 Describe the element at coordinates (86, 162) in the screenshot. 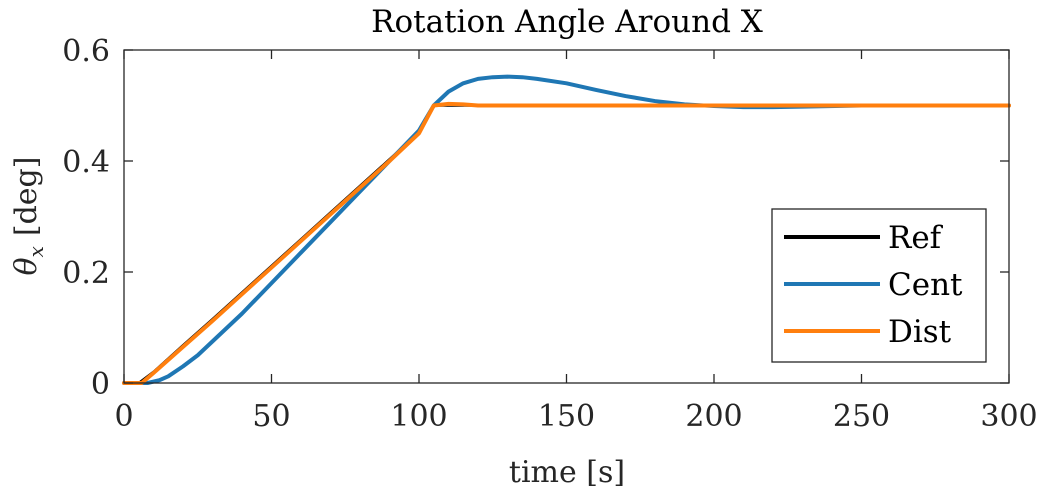

I see `y-tick-label: 0.4` at that location.